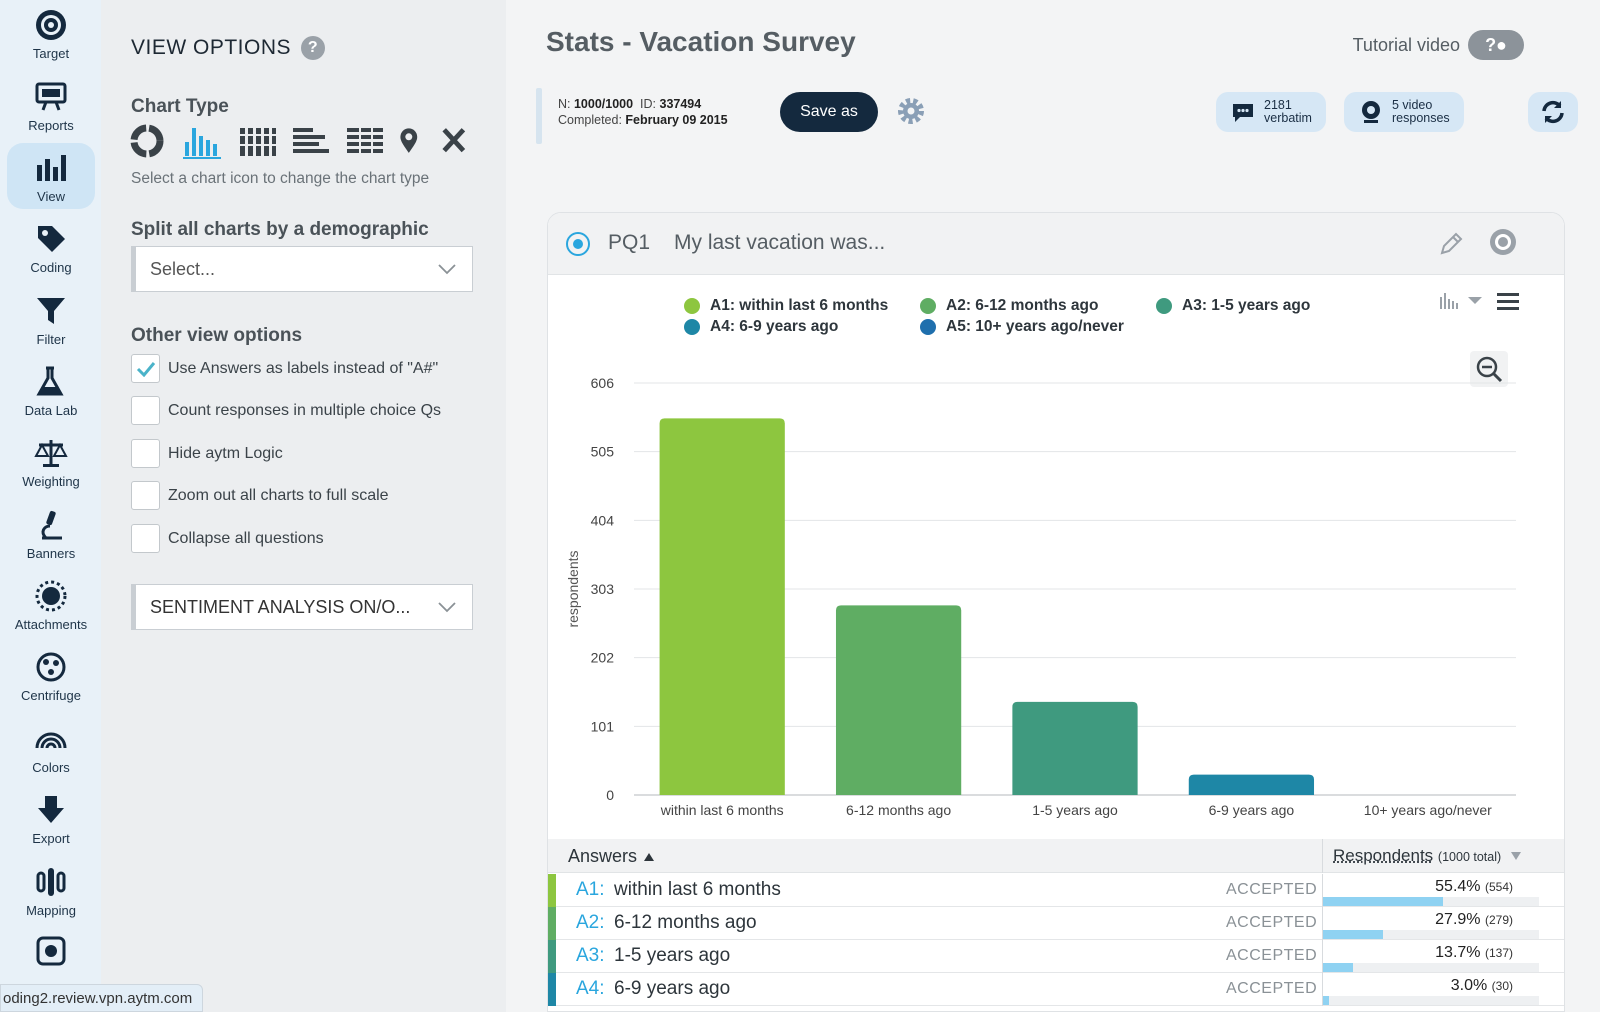  What do you see at coordinates (51, 675) in the screenshot?
I see `nav-centrifuge: Centrifuge` at bounding box center [51, 675].